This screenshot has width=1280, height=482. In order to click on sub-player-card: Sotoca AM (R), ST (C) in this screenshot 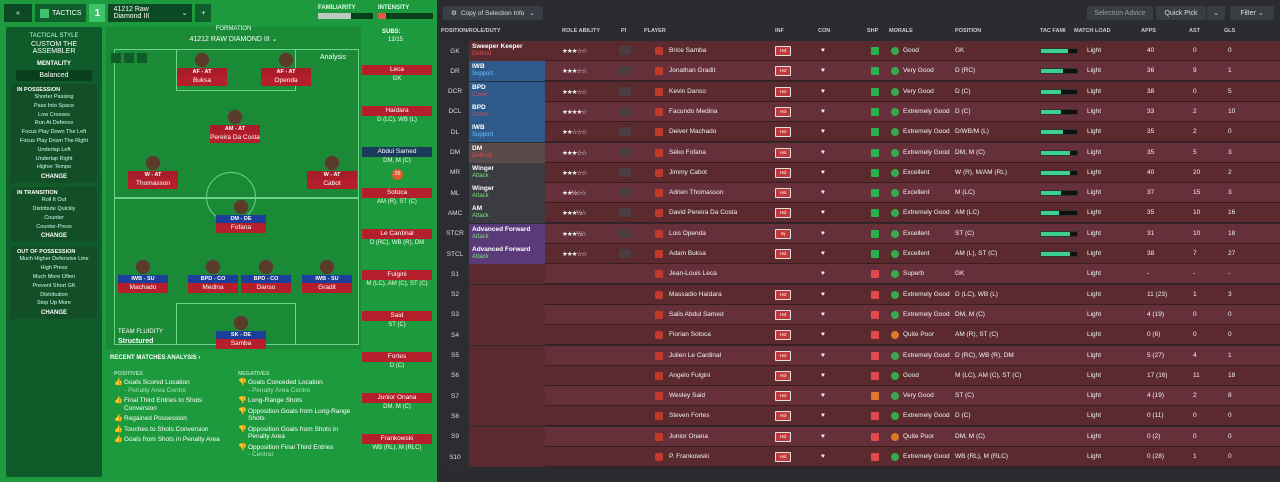, I will do `click(397, 196)`.